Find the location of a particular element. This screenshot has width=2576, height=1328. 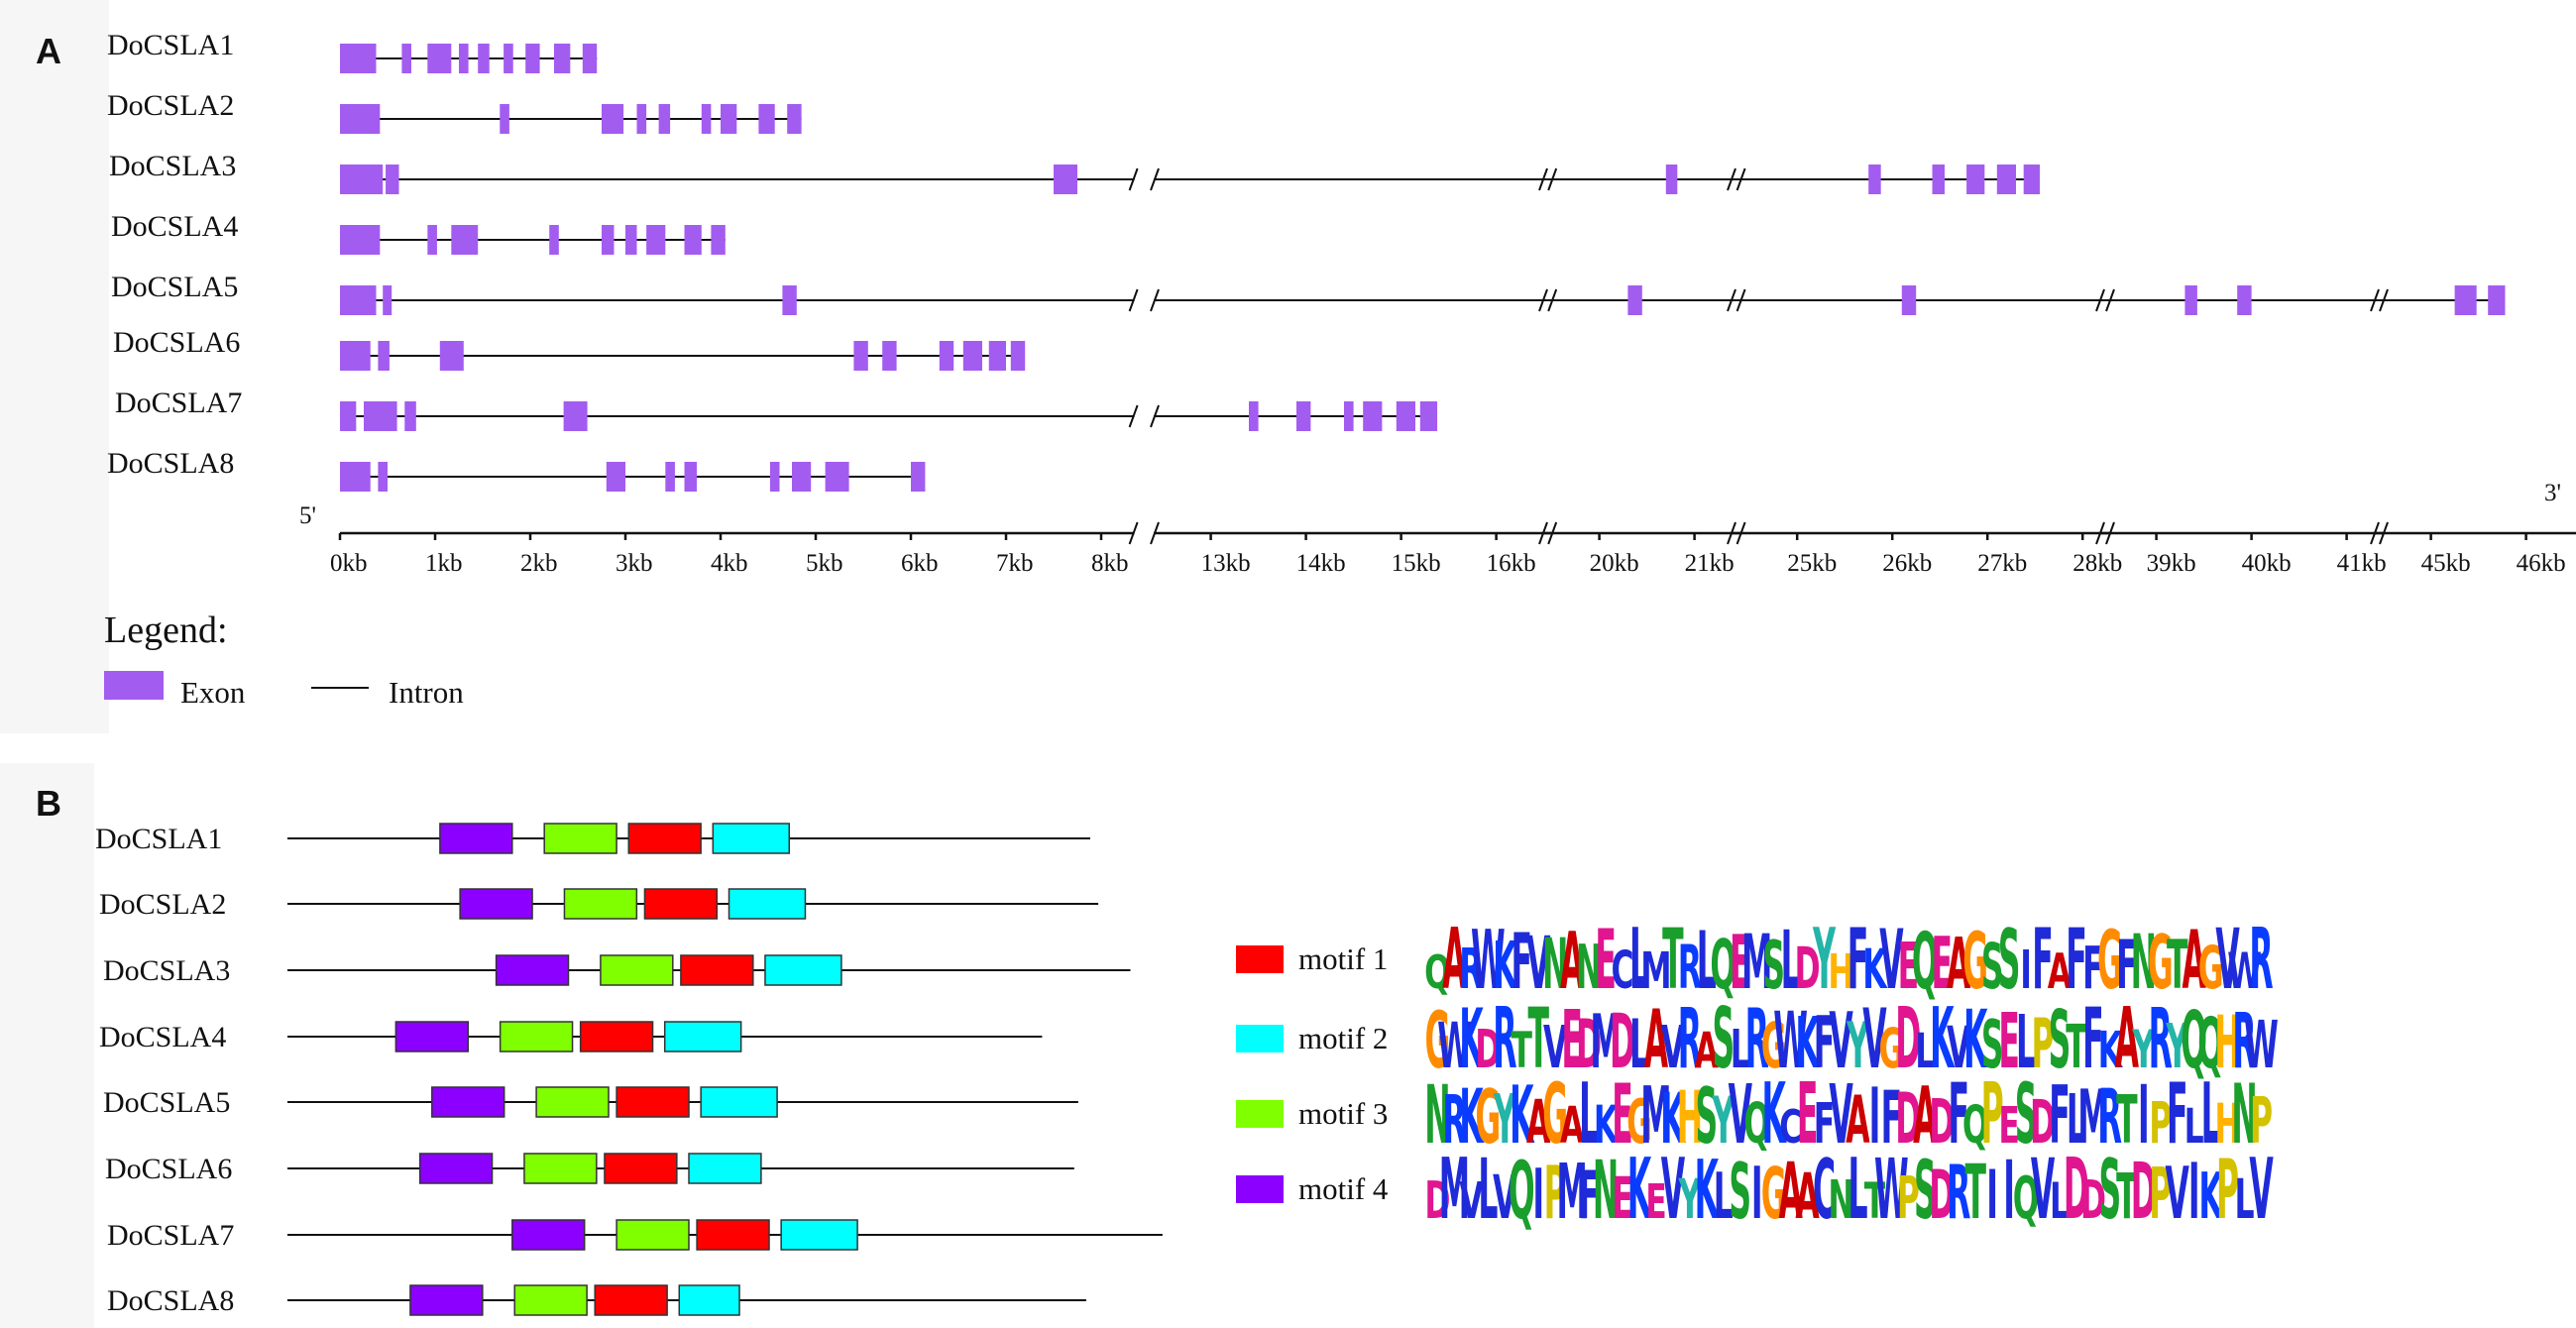

motif-1-swatch is located at coordinates (1260, 959).